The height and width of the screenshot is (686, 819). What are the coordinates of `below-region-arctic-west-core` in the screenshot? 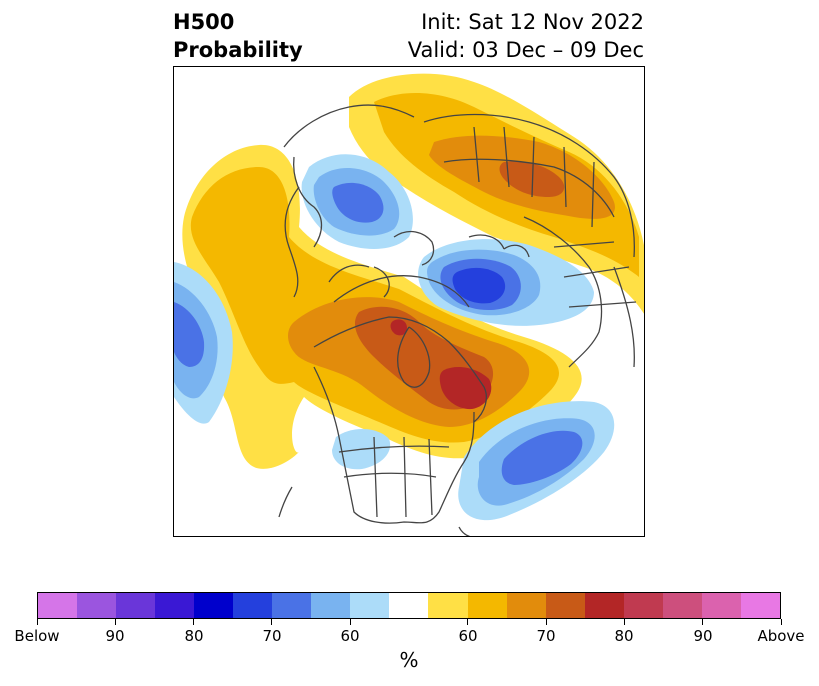 It's located at (358, 202).